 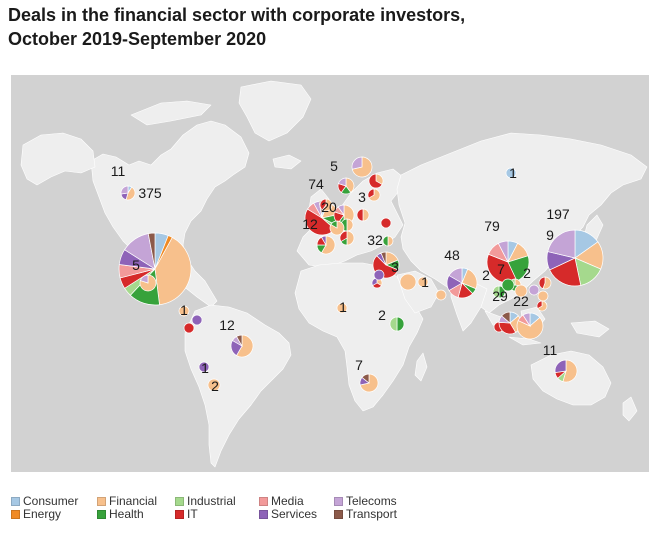 What do you see at coordinates (44, 501) in the screenshot?
I see `legend-item-consumer: Consumer` at bounding box center [44, 501].